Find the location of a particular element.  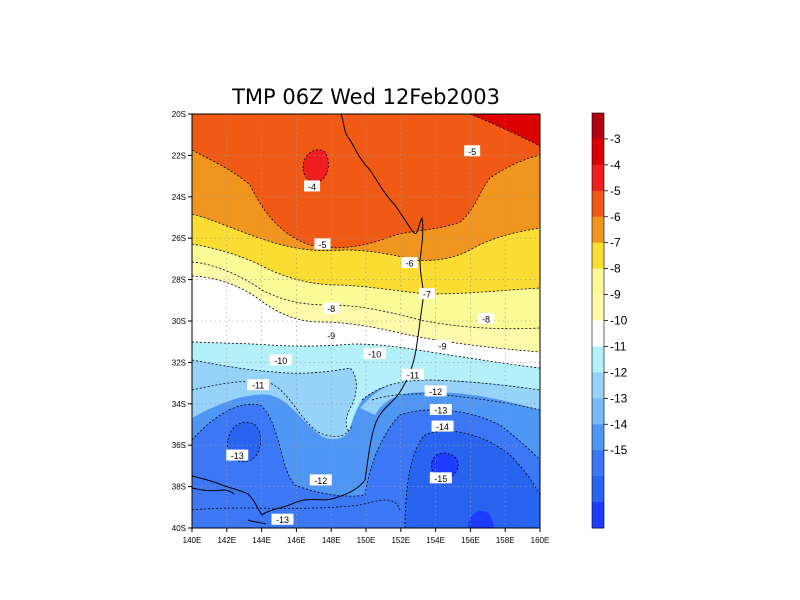

chart-title: TMP 06Z Wed 12Feb2003 is located at coordinates (365, 97).